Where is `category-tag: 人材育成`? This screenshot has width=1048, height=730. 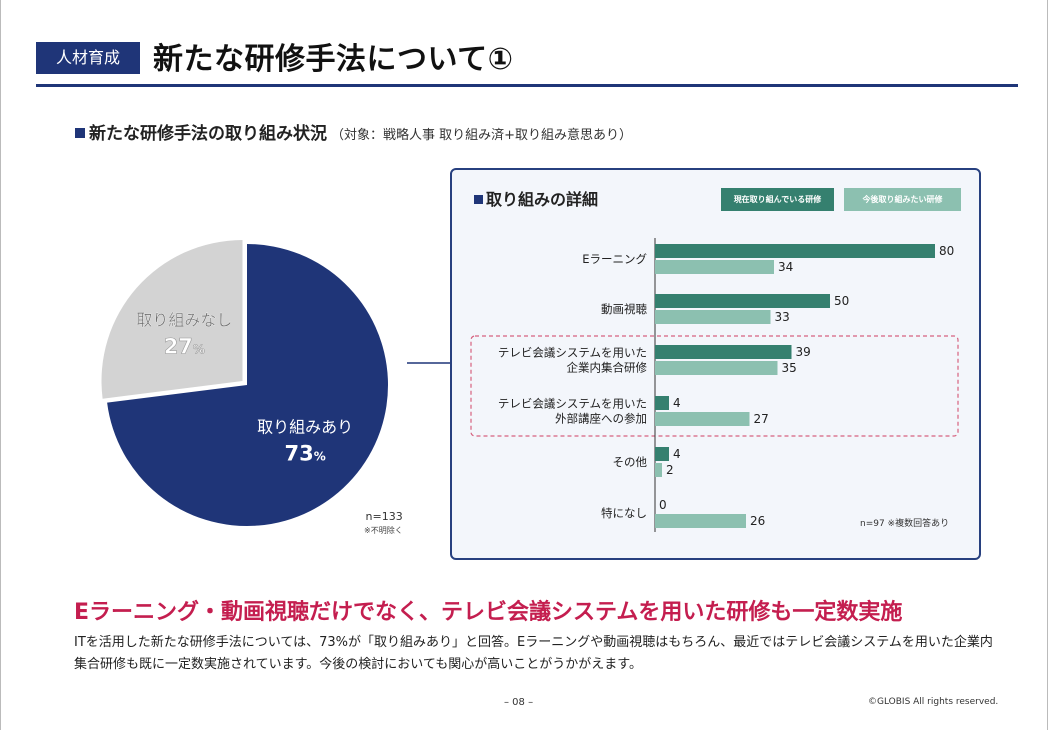 category-tag: 人材育成 is located at coordinates (88, 58).